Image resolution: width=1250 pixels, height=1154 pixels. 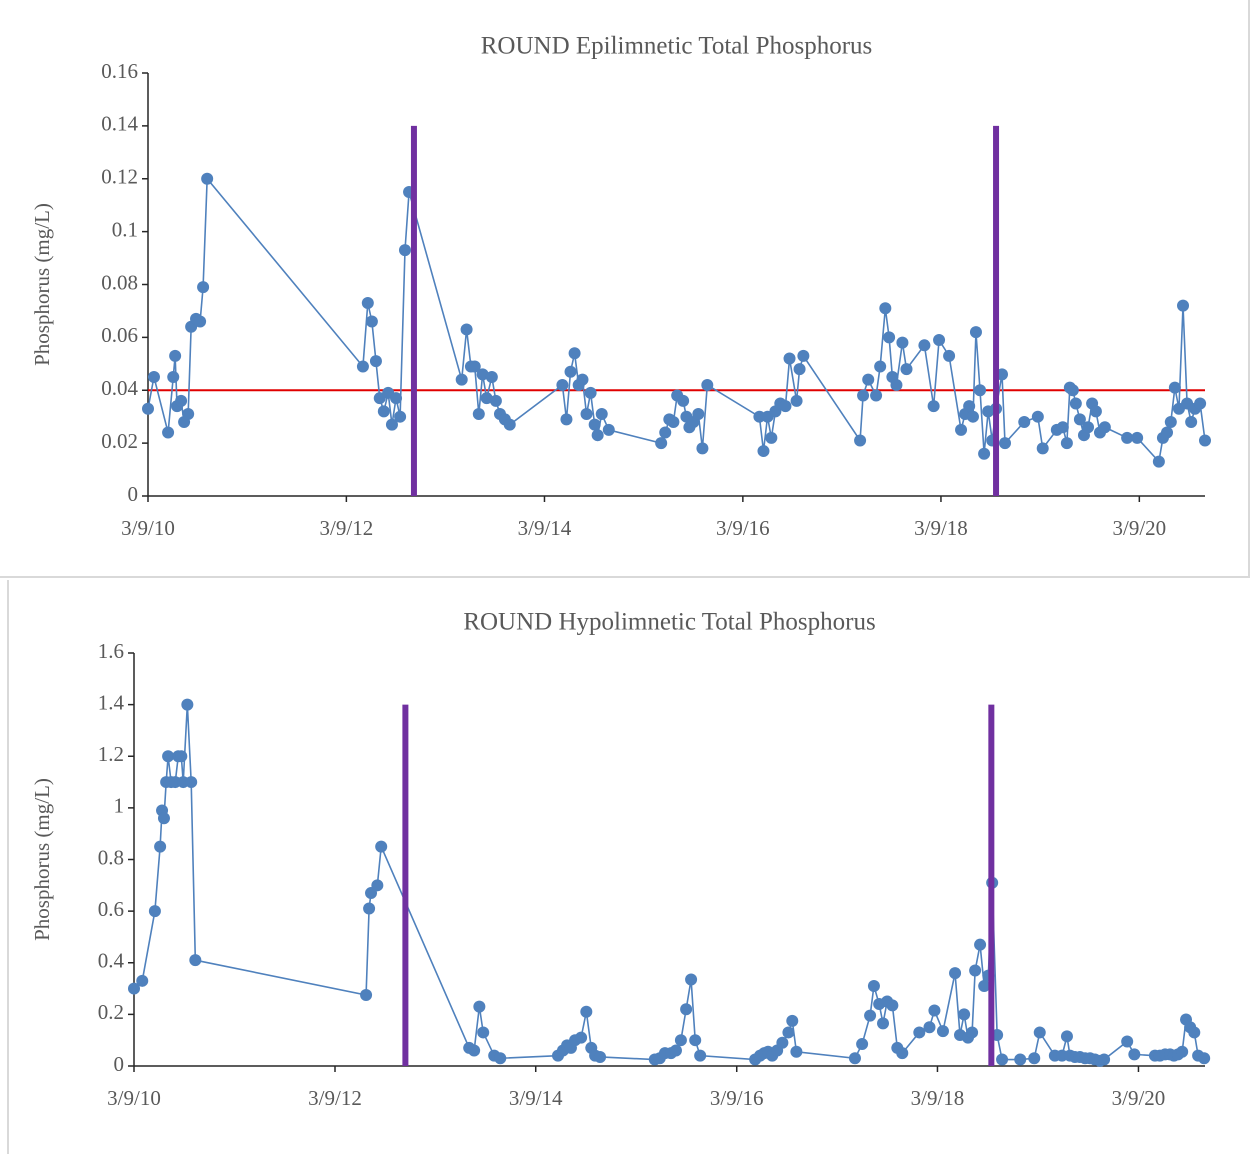 I want to click on y-tick-label: 0, so click(x=119, y=1064).